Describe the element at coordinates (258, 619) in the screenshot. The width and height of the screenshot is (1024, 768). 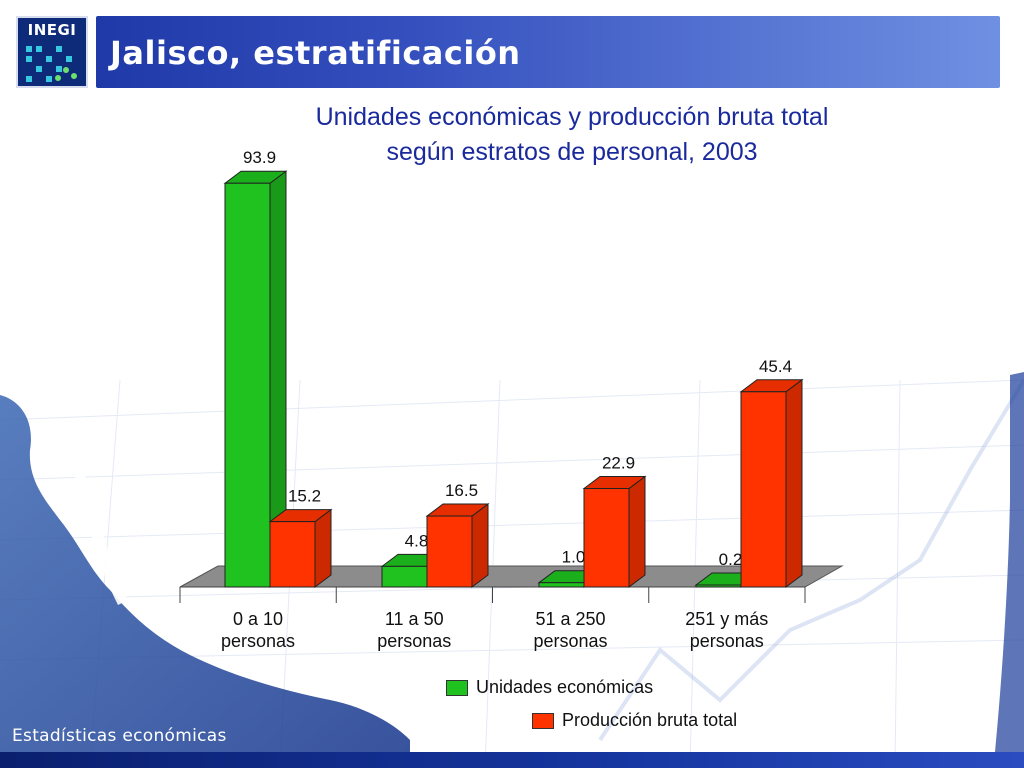
I see `x-tick-label-line: 0 a 10` at that location.